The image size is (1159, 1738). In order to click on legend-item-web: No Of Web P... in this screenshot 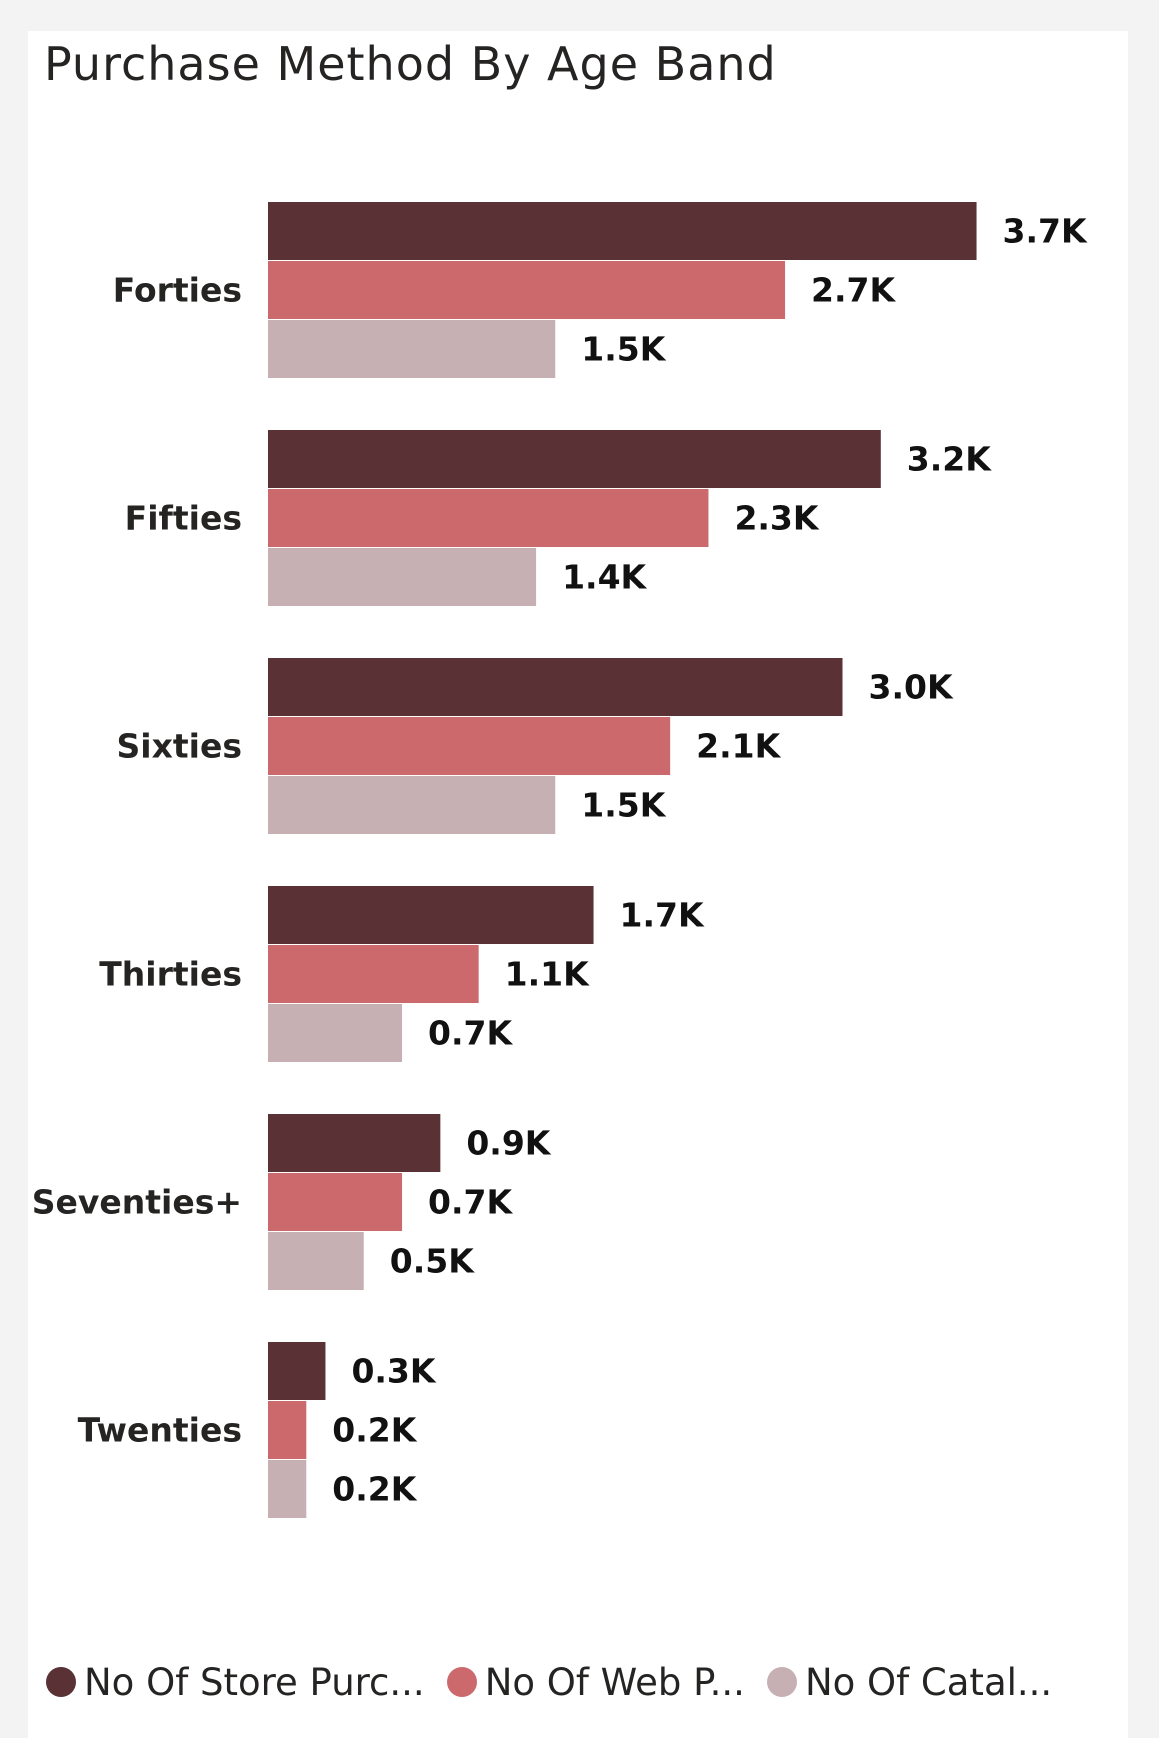, I will do `click(595, 1682)`.